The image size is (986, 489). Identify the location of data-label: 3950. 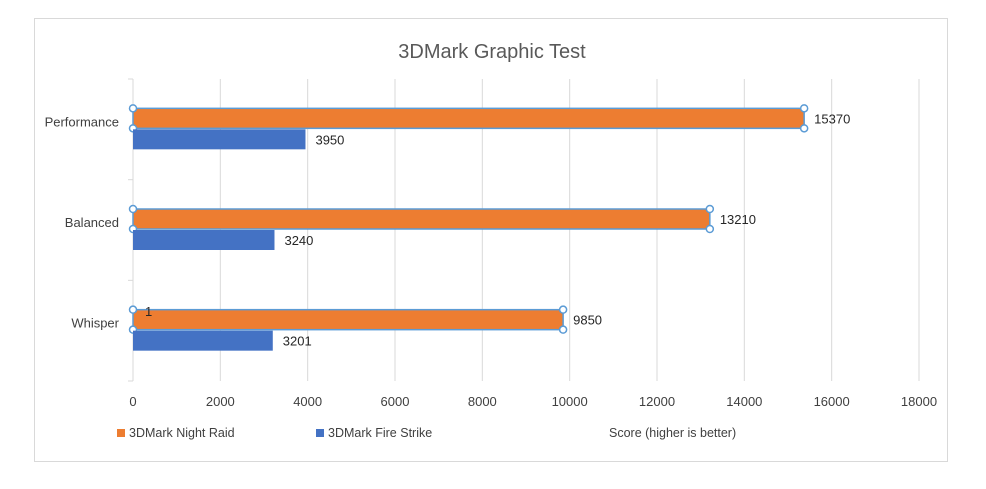
(329, 139).